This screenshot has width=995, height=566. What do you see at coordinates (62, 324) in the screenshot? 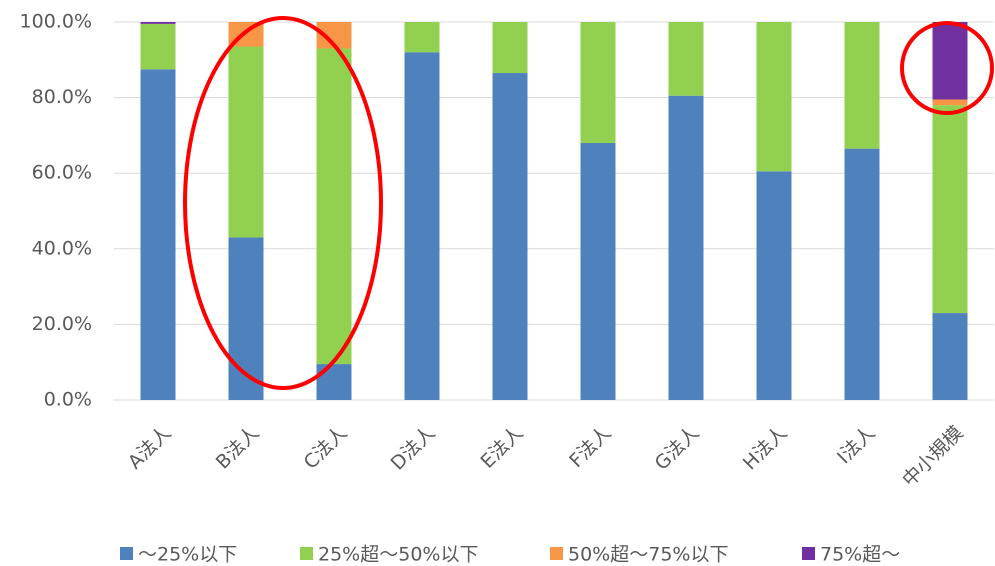
I see `y-tick-label: 20.0%` at bounding box center [62, 324].